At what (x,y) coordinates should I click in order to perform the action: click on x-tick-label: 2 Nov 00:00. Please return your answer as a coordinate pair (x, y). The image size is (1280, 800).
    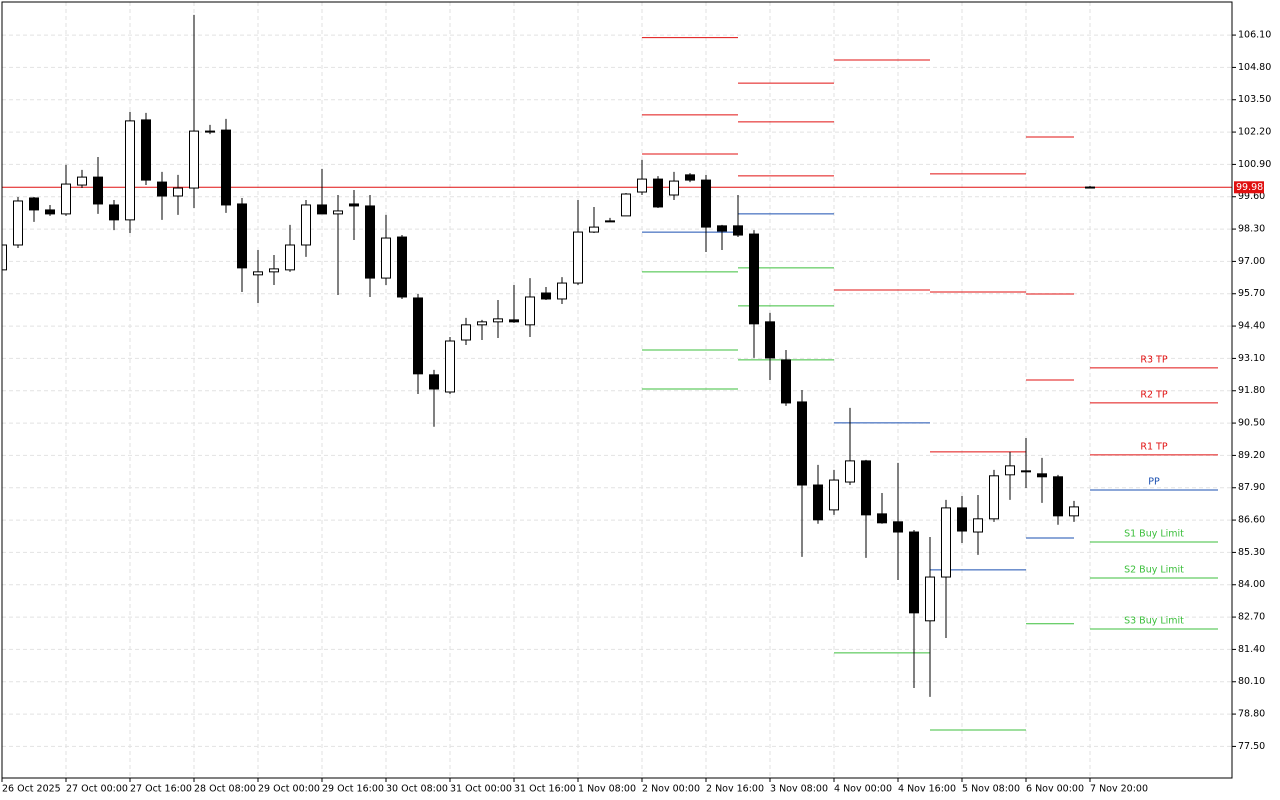
    Looking at the image, I should click on (671, 789).